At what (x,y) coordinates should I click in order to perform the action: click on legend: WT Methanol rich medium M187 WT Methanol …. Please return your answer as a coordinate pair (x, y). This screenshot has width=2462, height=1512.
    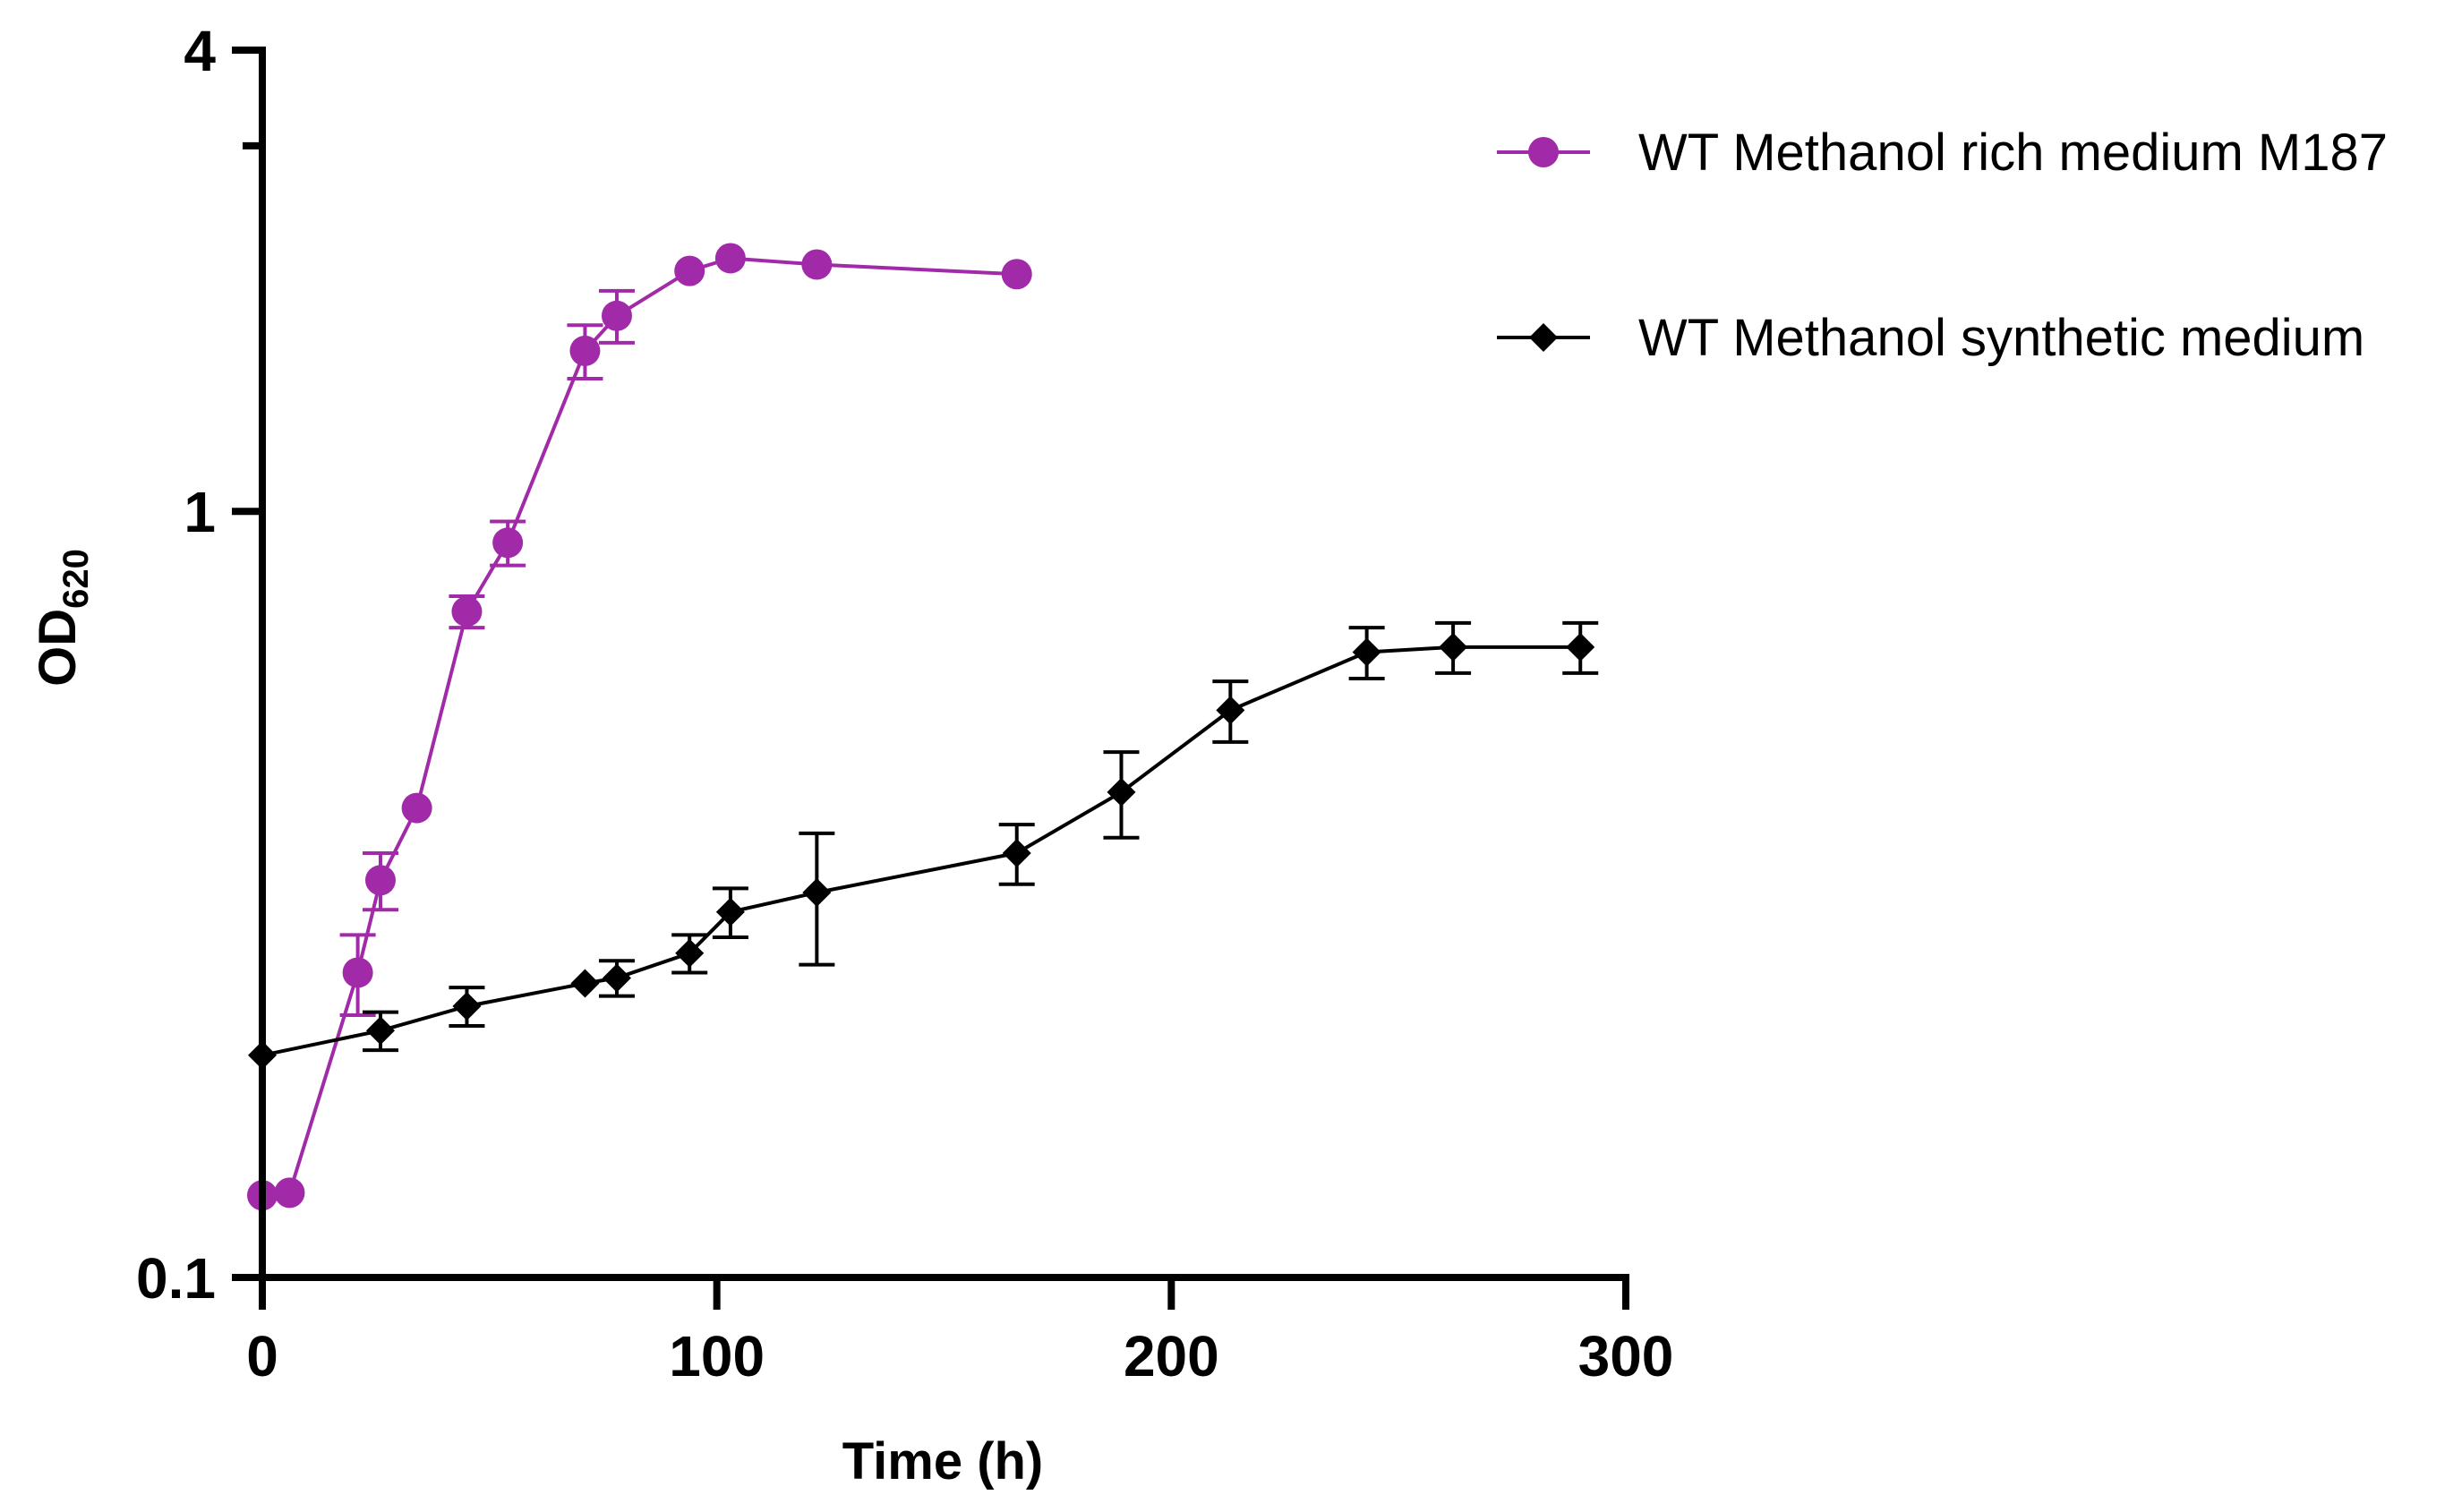
    Looking at the image, I should click on (1943, 245).